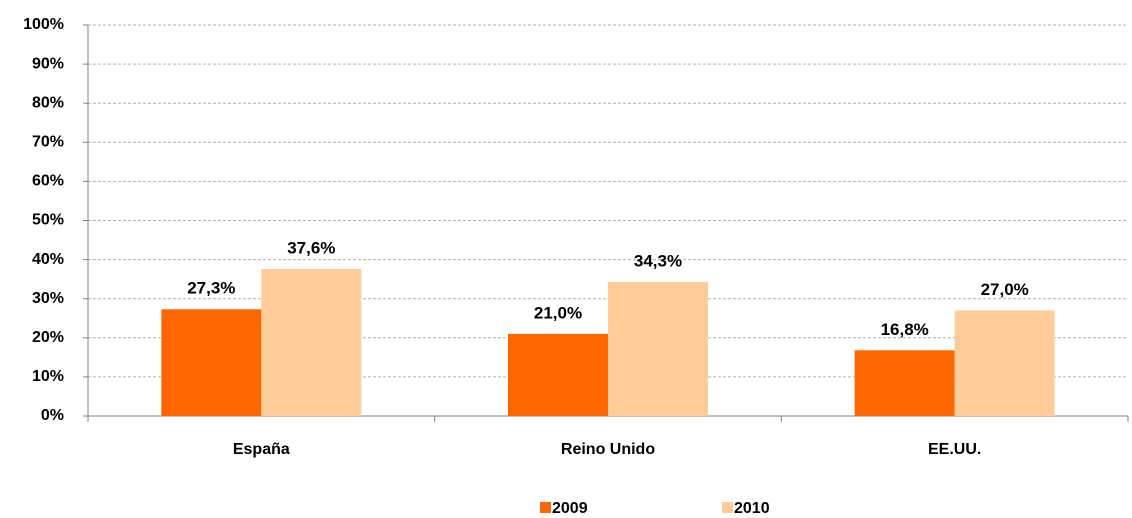 Image resolution: width=1132 pixels, height=518 pixels. I want to click on x-tick-label: Reino Unido, so click(608, 449).